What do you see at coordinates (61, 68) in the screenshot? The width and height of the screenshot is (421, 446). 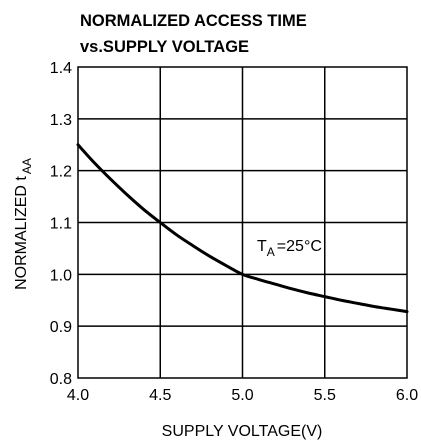 I see `y-tick-label: 1.4` at bounding box center [61, 68].